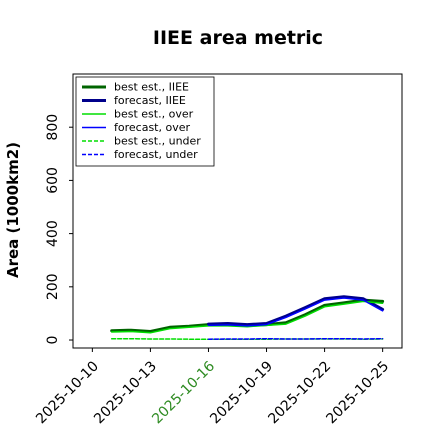 The width and height of the screenshot is (440, 440). Describe the element at coordinates (238, 38) in the screenshot. I see `chart-title: IIEE area metric` at that location.